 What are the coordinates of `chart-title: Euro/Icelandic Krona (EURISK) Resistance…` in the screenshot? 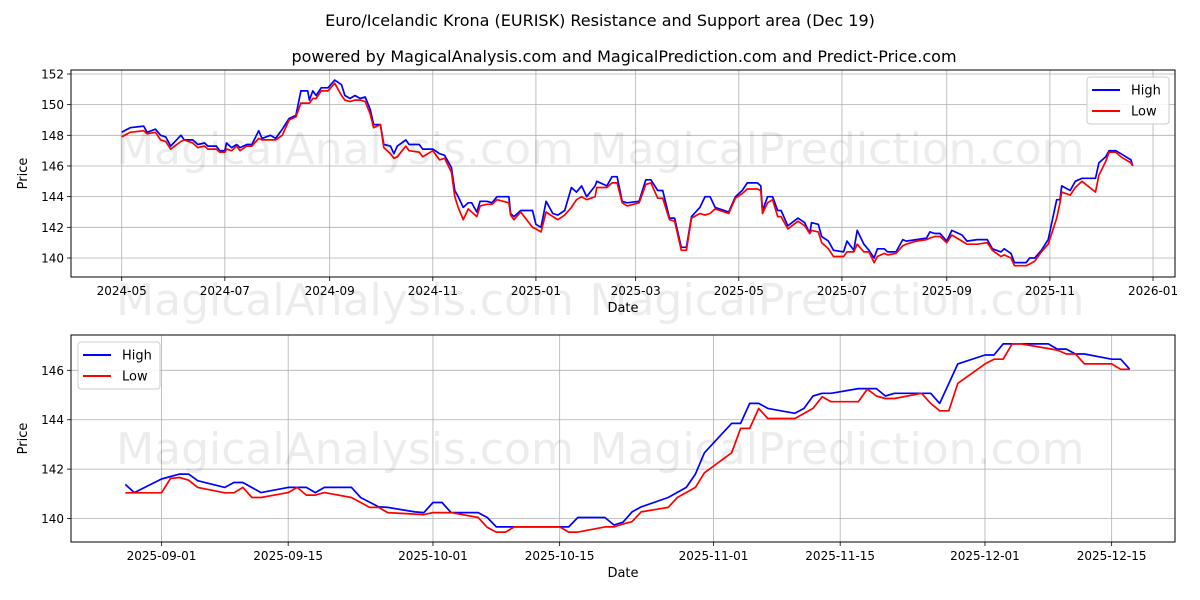 It's located at (600, 20).